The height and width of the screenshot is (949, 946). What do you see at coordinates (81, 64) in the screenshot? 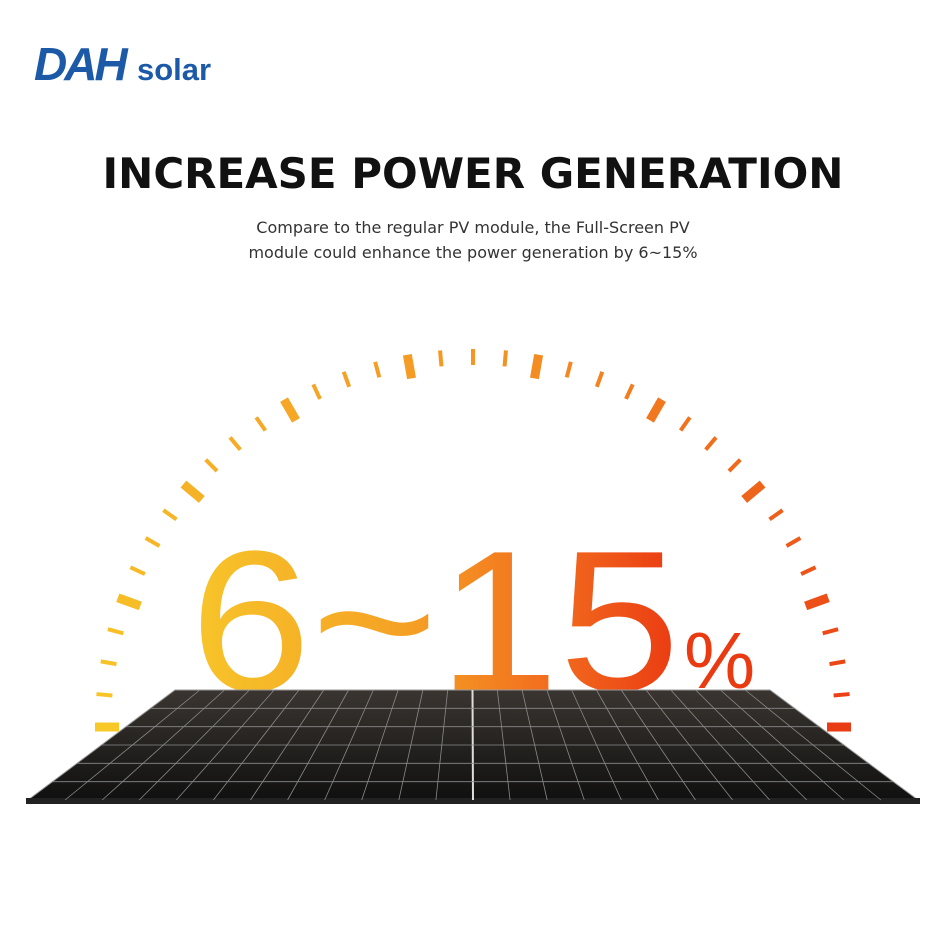
I see `logo-mark: DAH` at bounding box center [81, 64].